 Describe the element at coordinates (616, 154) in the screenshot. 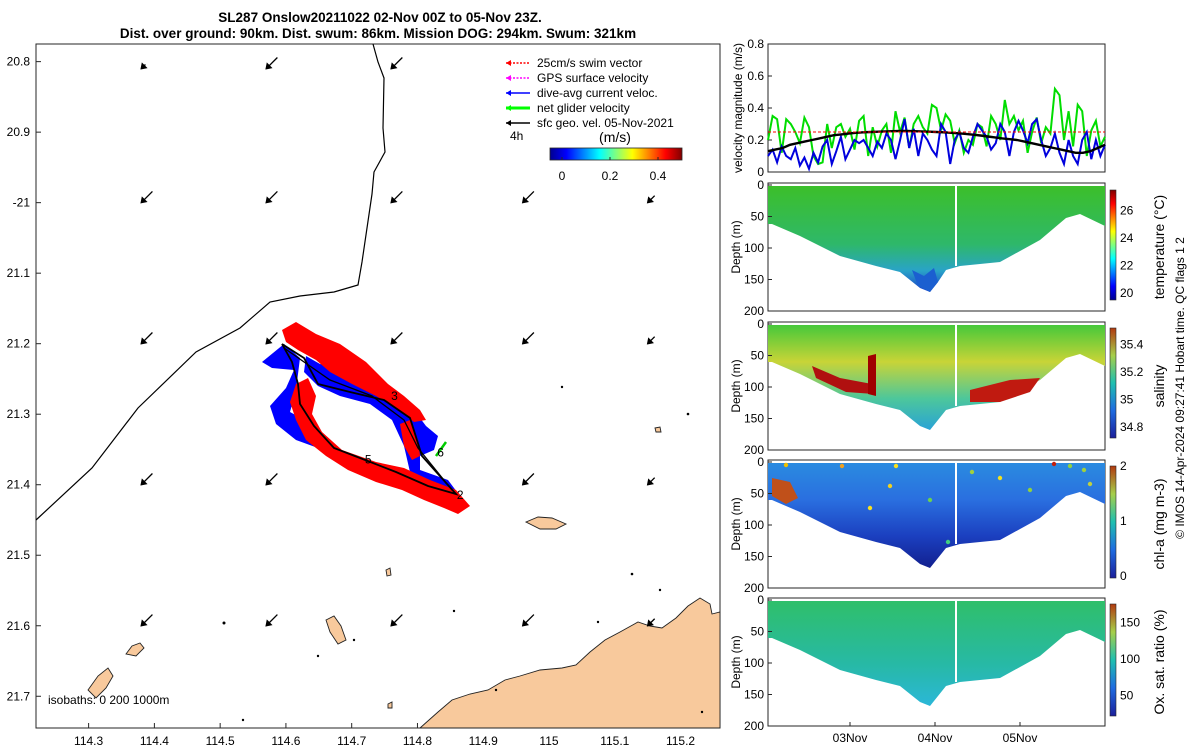

I see `colorbar-gradient` at that location.